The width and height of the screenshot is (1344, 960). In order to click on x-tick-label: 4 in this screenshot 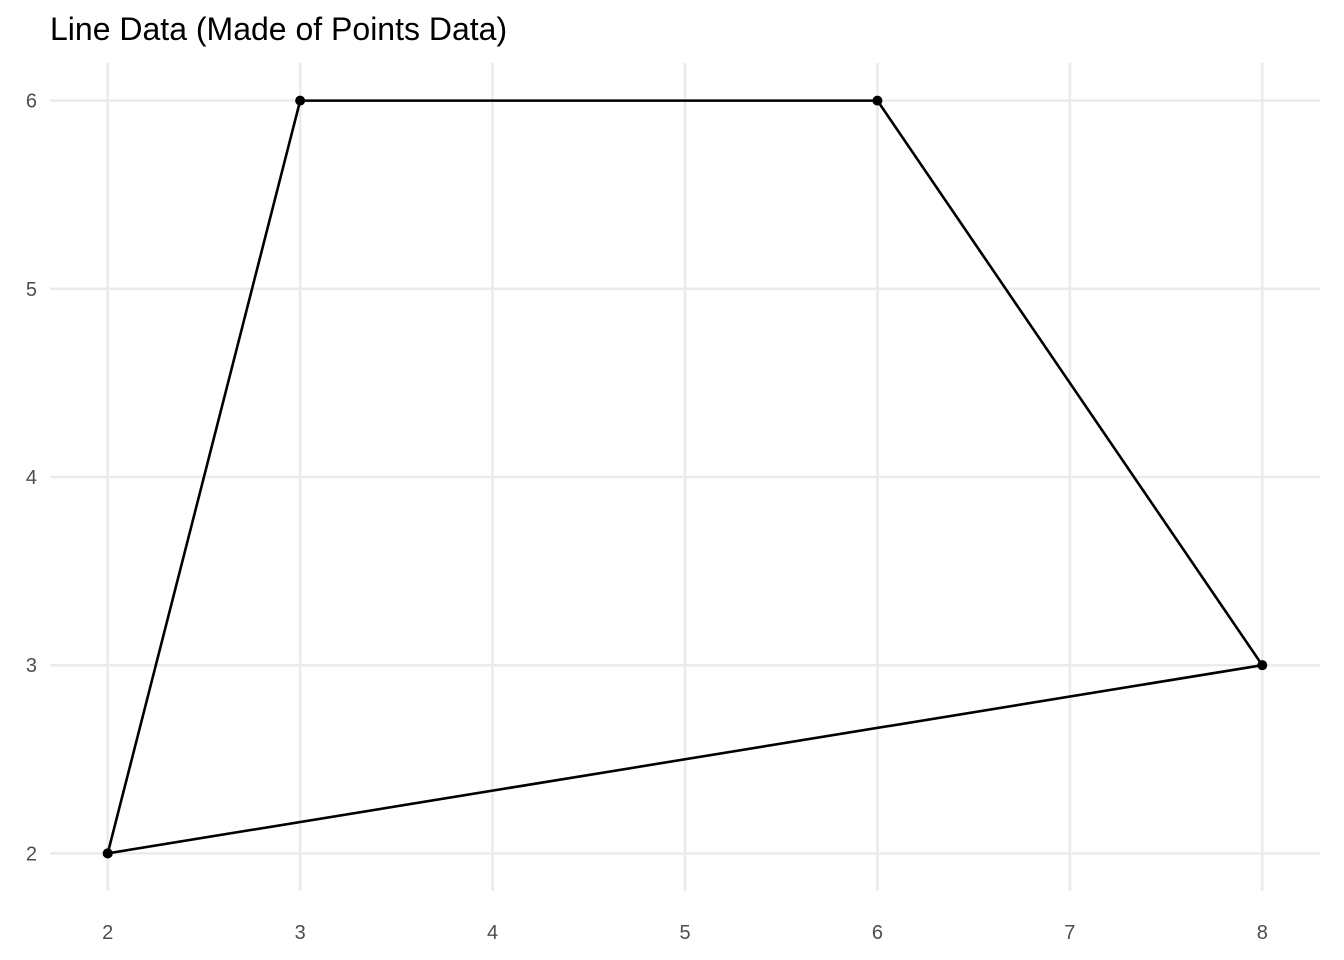, I will do `click(492, 933)`.